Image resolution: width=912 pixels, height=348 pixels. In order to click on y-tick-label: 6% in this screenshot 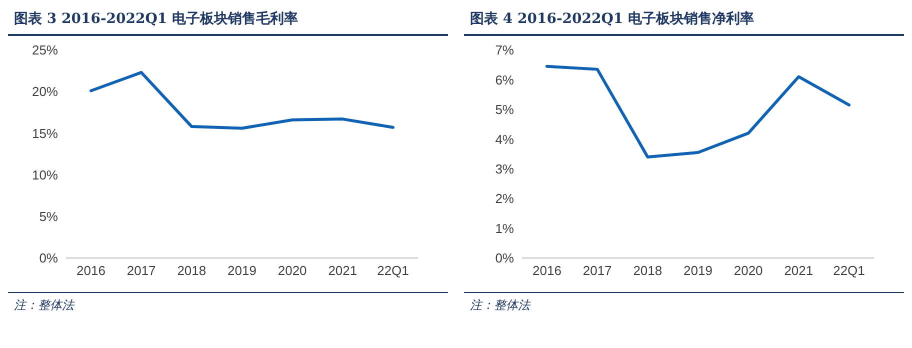, I will do `click(504, 80)`.